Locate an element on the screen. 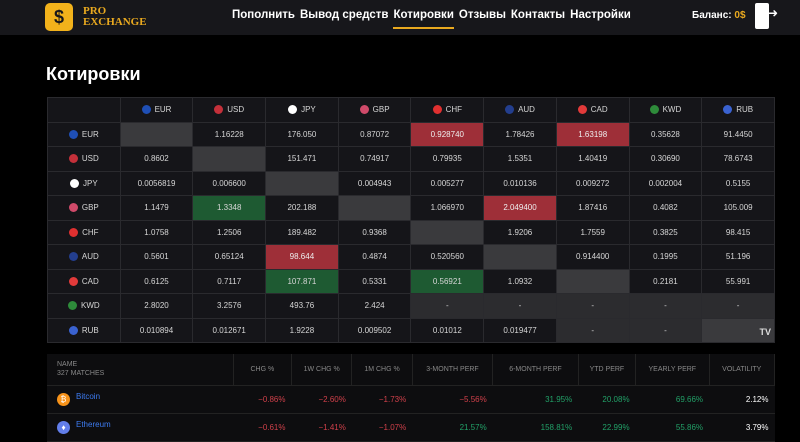 The width and height of the screenshot is (800, 442). column-header: KWD is located at coordinates (665, 110).